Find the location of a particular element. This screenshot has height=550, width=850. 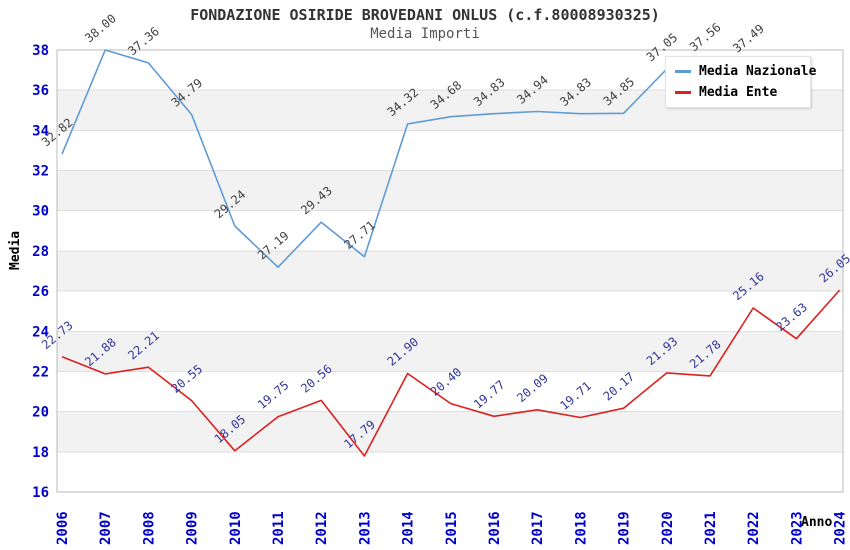

x-tick-label: 2017 is located at coordinates (538, 528).